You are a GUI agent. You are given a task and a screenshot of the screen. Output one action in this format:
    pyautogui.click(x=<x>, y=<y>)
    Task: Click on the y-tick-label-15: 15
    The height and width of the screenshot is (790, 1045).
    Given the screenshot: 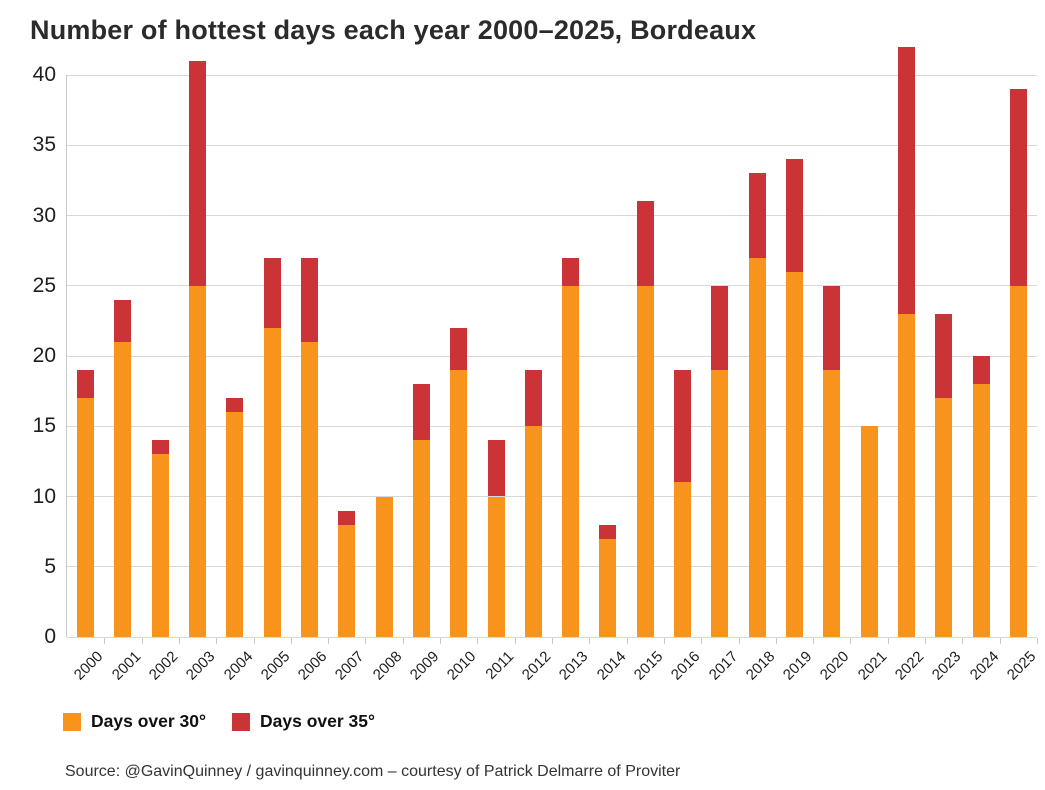 What is the action you would take?
    pyautogui.click(x=44, y=426)
    